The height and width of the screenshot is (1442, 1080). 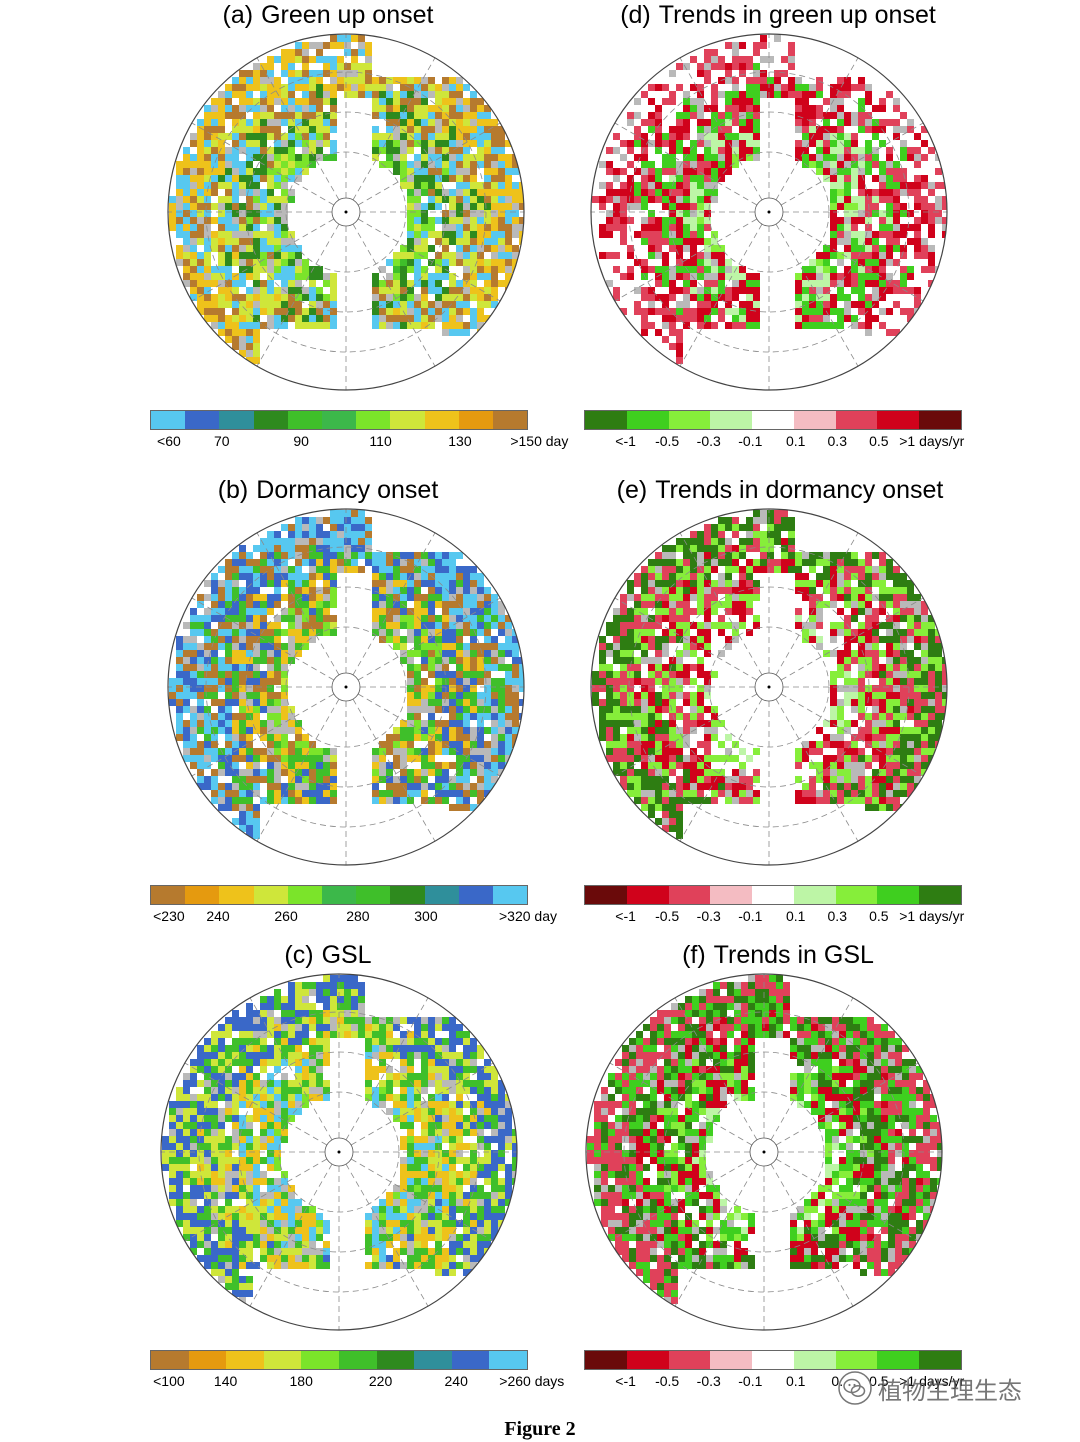 What do you see at coordinates (635, 15) in the screenshot?
I see `panel-label: (d)` at bounding box center [635, 15].